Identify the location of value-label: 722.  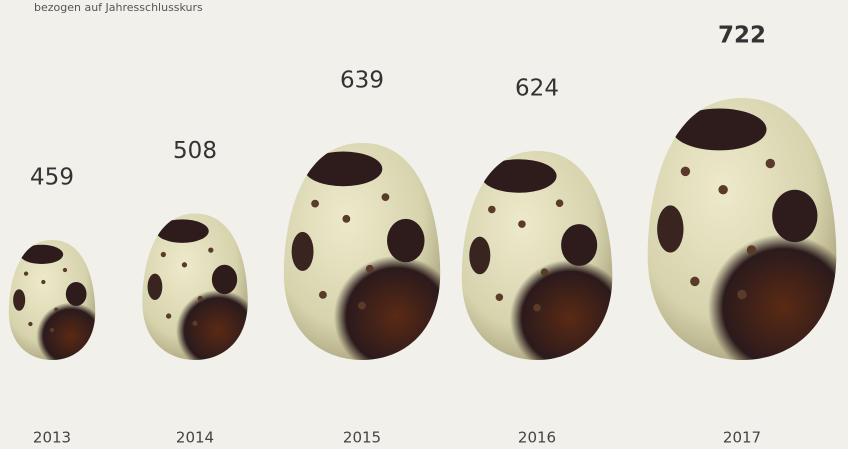
(742, 36).